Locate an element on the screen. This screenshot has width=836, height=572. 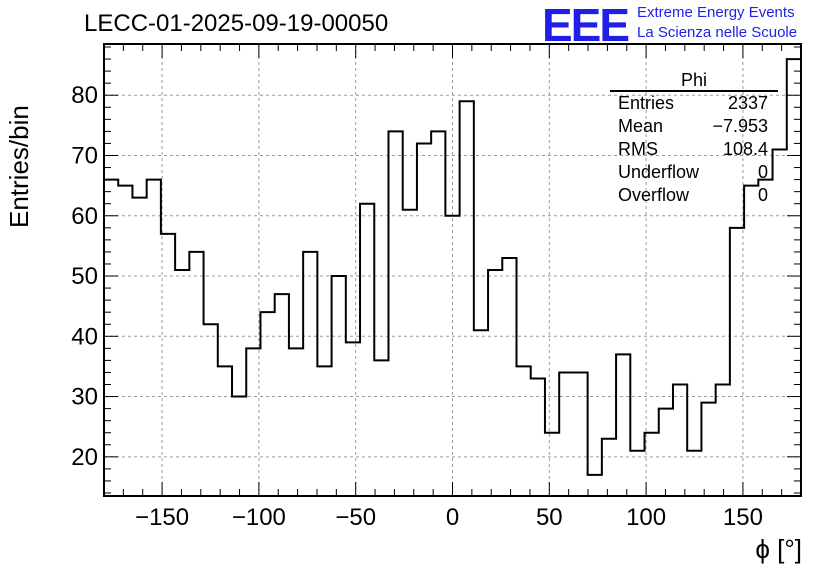
stats-key: Underflow is located at coordinates (659, 172).